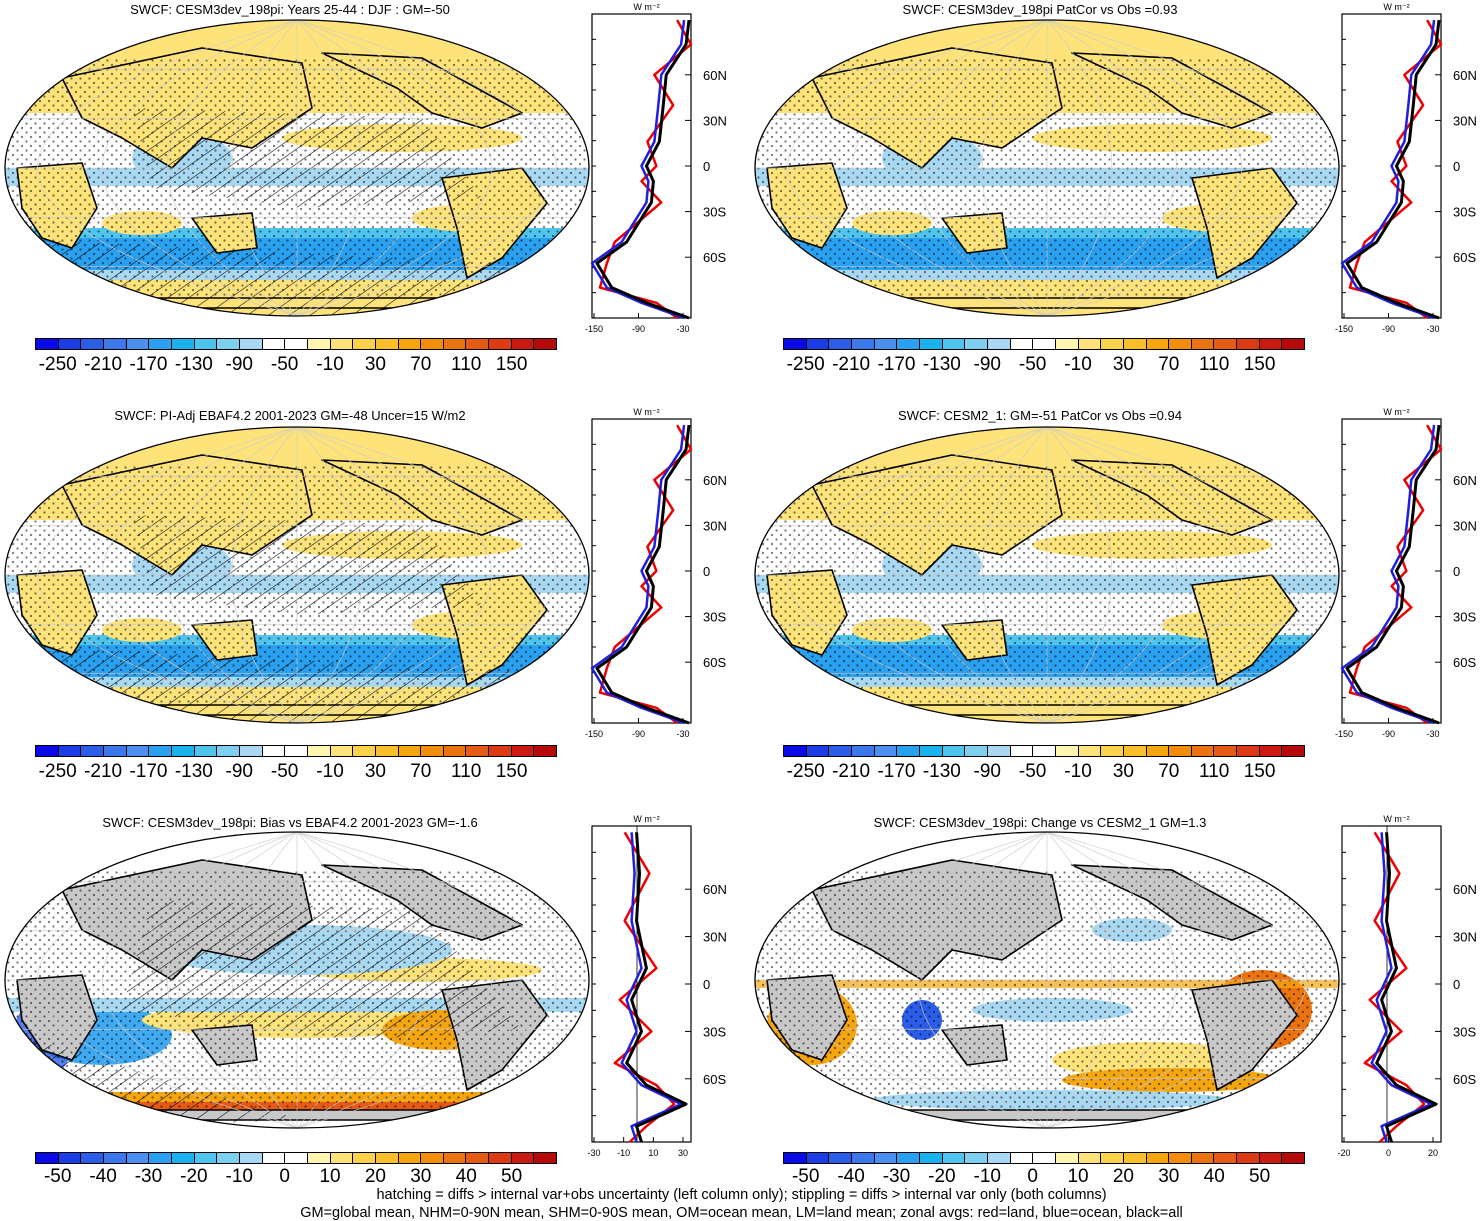 The width and height of the screenshot is (1483, 1221). Describe the element at coordinates (296, 1177) in the screenshot. I see `colorbar-labels-5: -50 -40 -30 -20 -10 0 10 20 30 40 50` at that location.